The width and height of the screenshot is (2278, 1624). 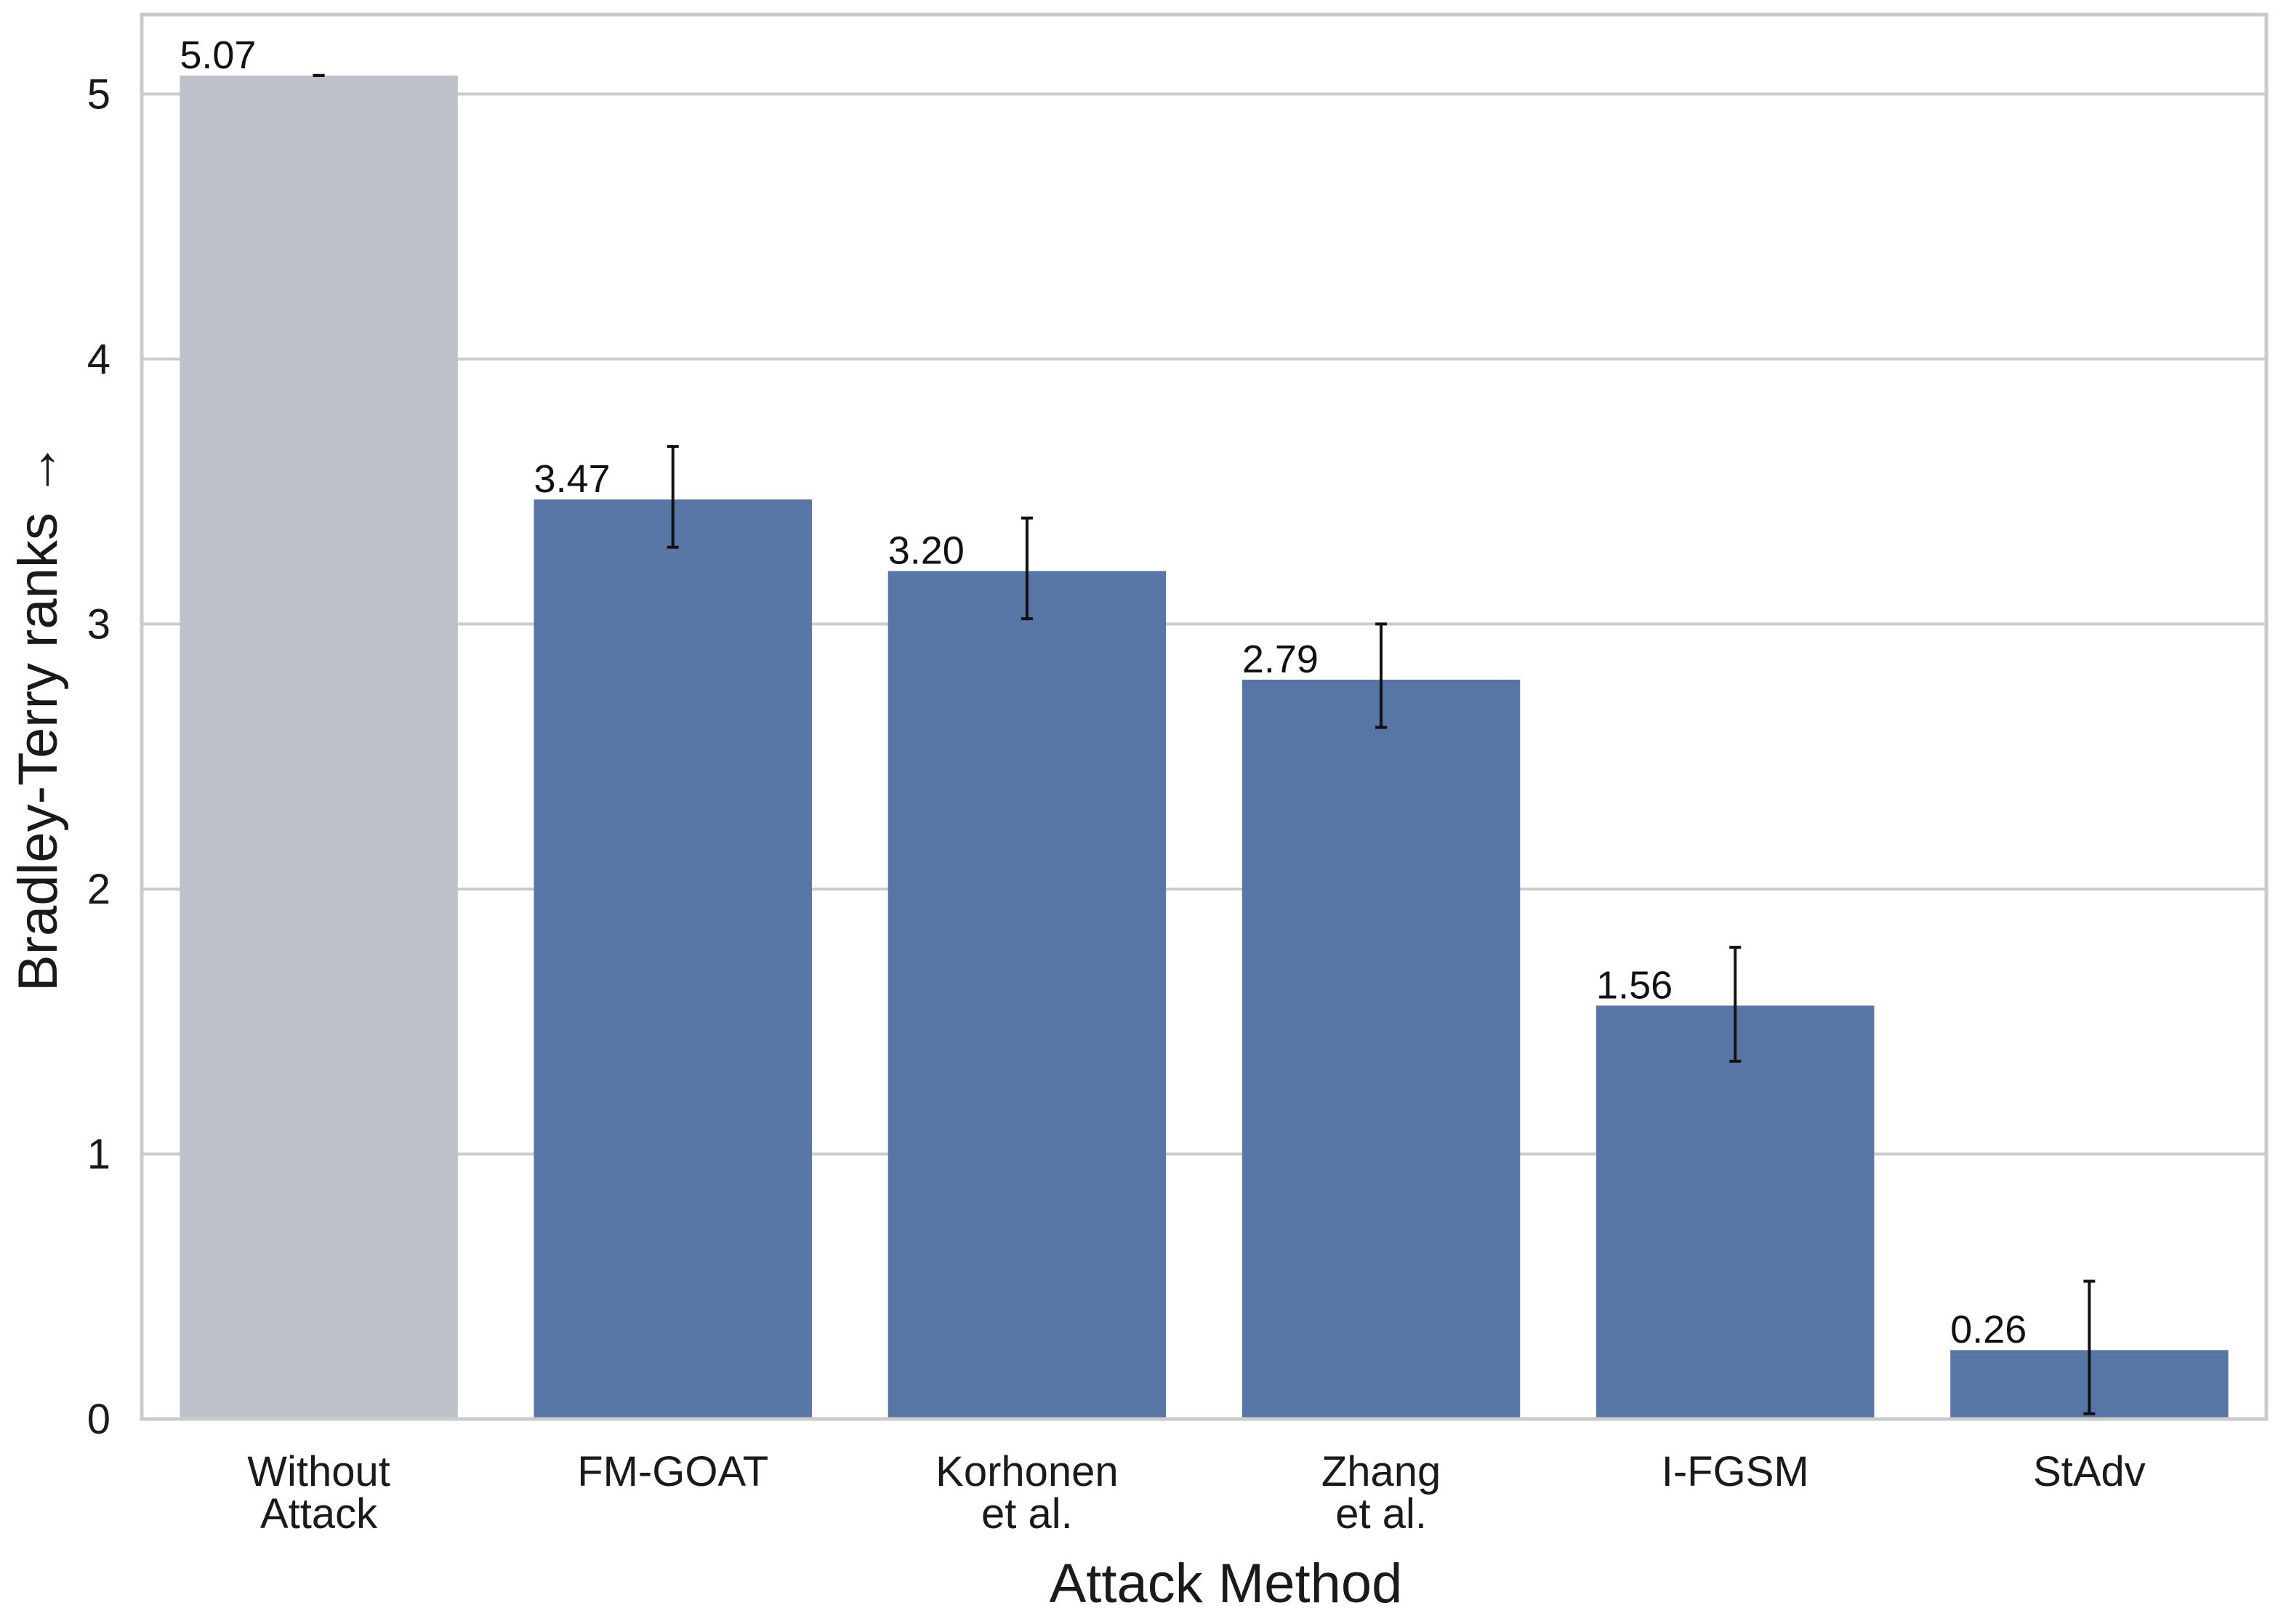 What do you see at coordinates (98, 889) in the screenshot?
I see `y-tick-label-2: 2` at bounding box center [98, 889].